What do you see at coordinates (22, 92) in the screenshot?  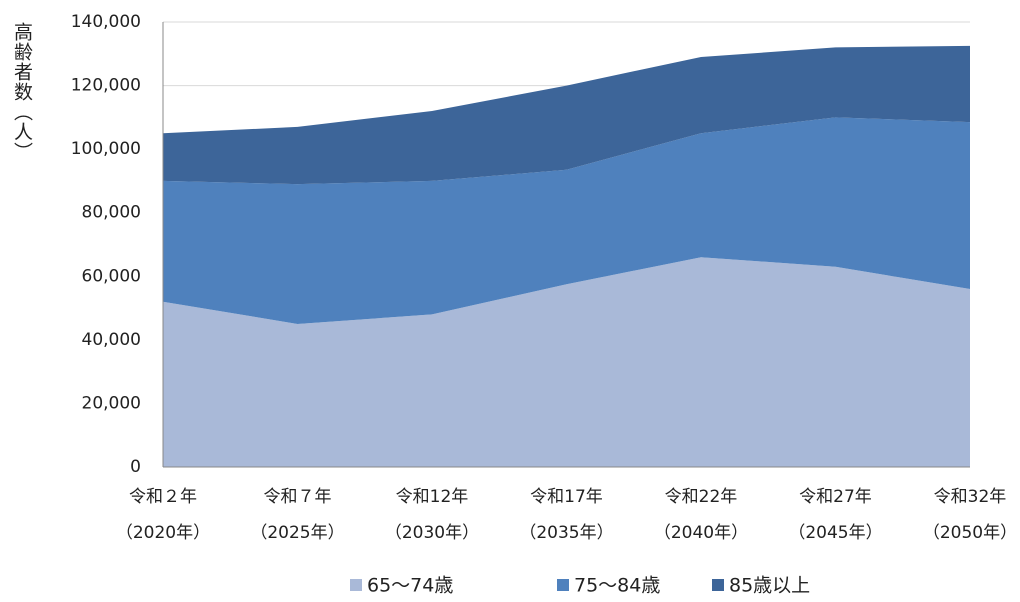 I see `y-axis-label: 高齢者数（人）` at bounding box center [22, 92].